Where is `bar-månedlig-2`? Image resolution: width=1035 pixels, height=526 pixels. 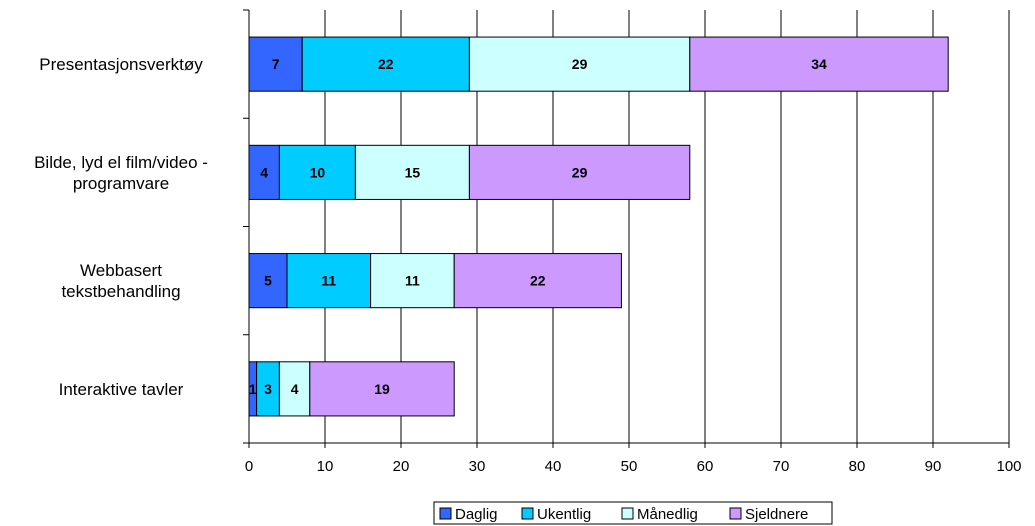 bar-månedlig-2 is located at coordinates (412, 281).